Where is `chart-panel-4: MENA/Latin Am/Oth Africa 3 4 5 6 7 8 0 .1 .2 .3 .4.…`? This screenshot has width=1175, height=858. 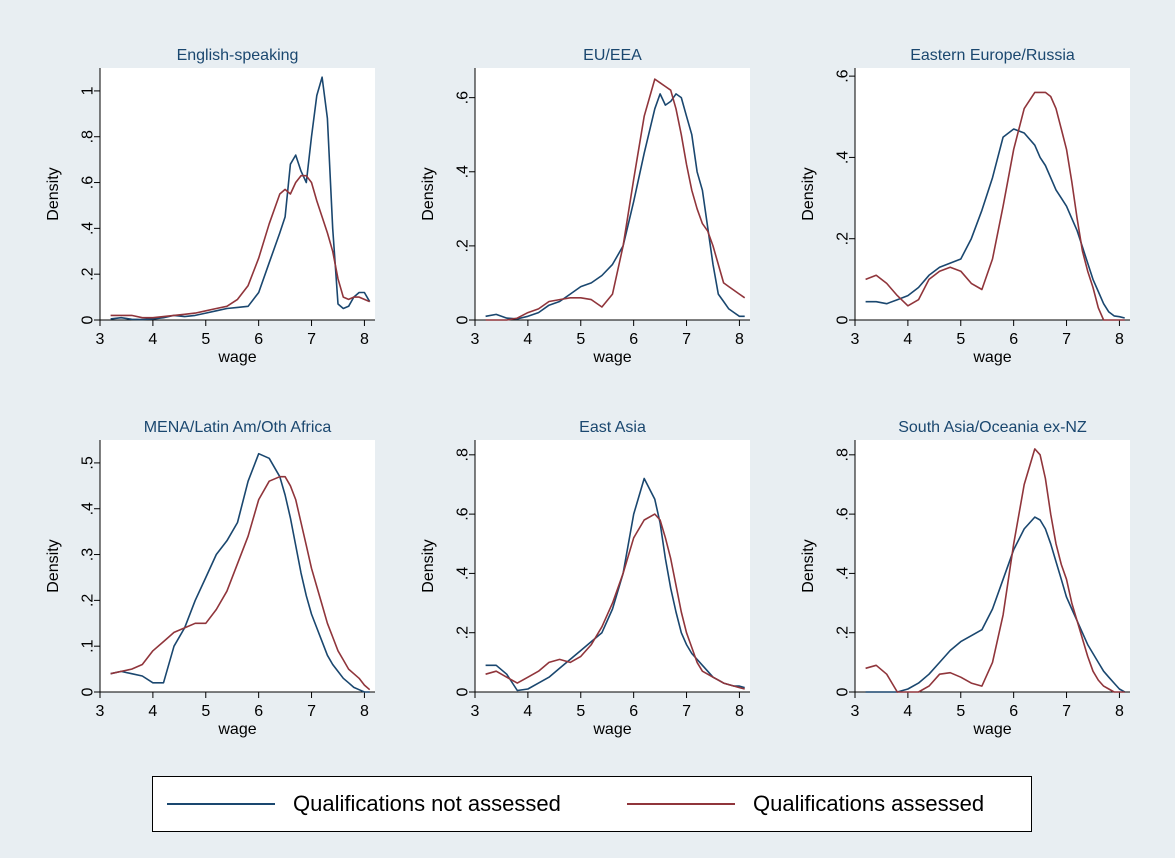 chart-panel-4: MENA/Latin Am/Oth Africa 3 4 5 6 7 8 0 .1 .2 .3 .4.… is located at coordinates (210, 578).